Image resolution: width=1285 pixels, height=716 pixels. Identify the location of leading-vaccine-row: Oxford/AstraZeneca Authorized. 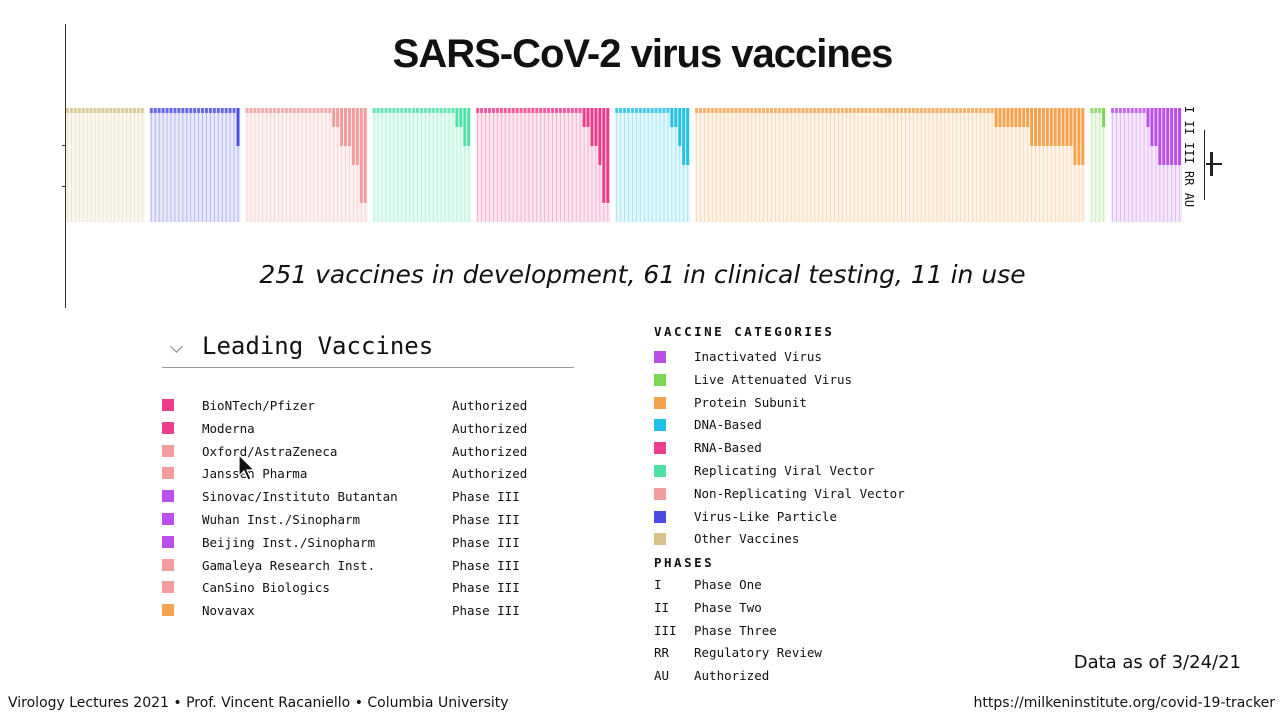
(372, 452).